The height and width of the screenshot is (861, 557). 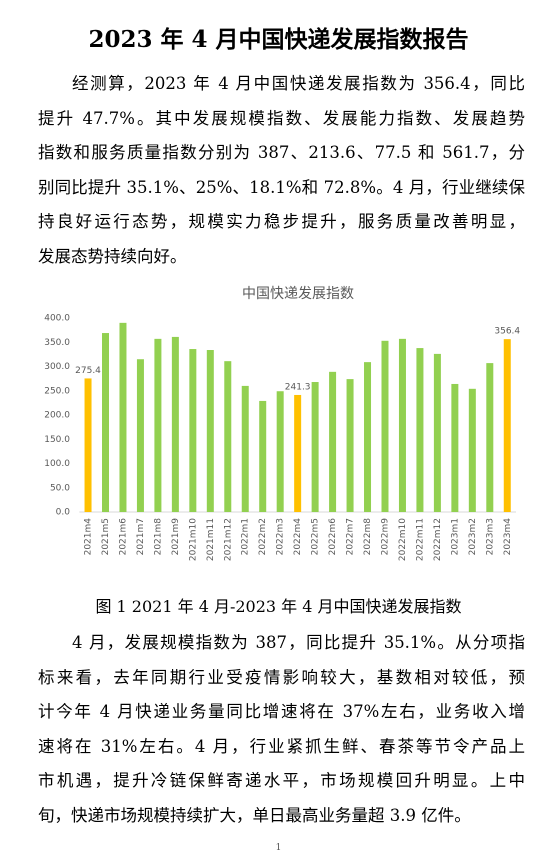 What do you see at coordinates (63, 513) in the screenshot?
I see `y-tick-label: 0.0` at bounding box center [63, 513].